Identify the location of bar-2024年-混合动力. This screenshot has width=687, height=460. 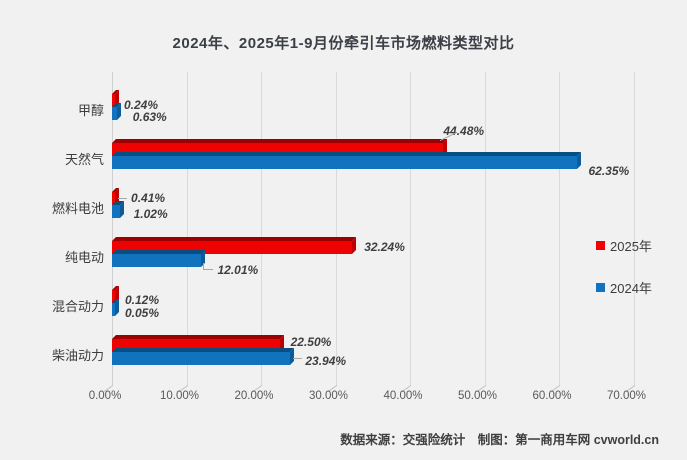
(115, 307).